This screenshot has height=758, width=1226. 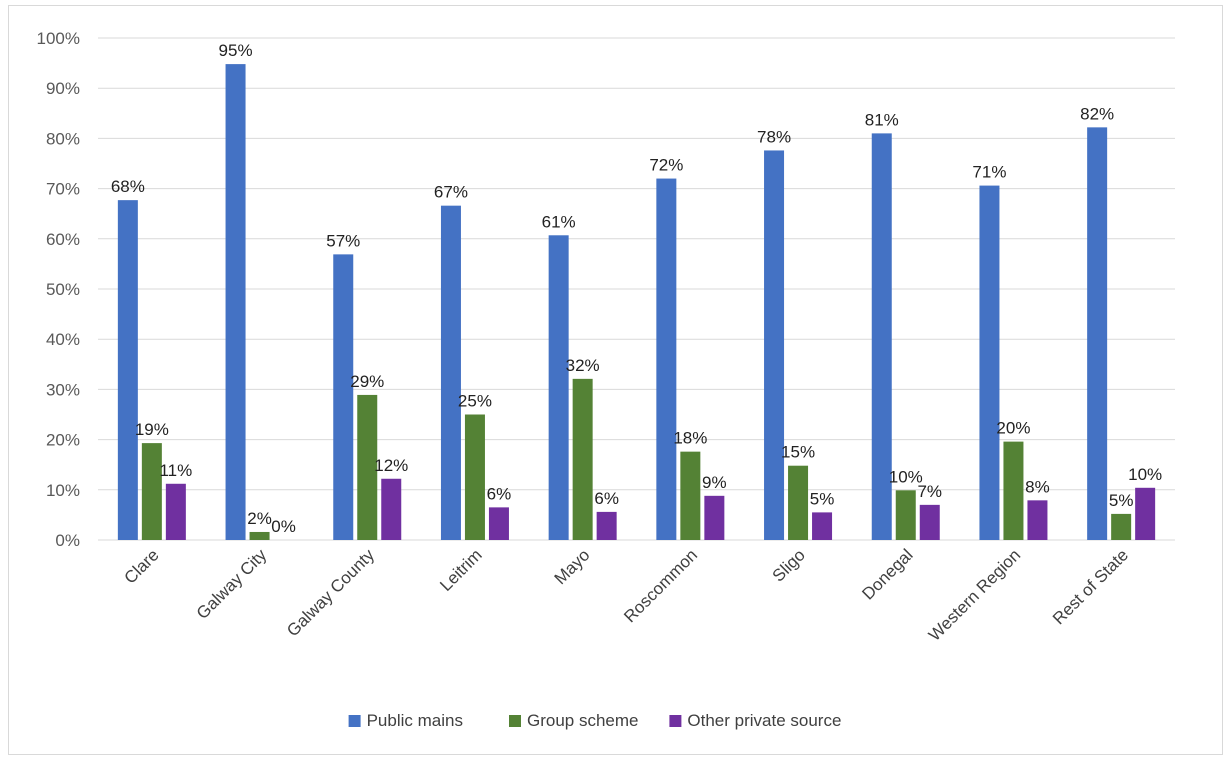 What do you see at coordinates (415, 720) in the screenshot?
I see `legend-label: Public mains` at bounding box center [415, 720].